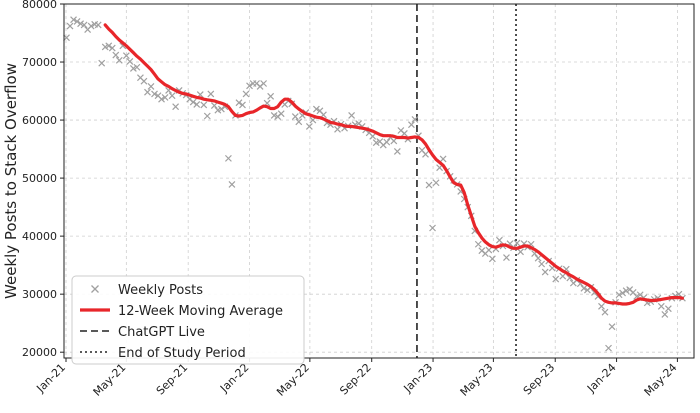 This screenshot has width=700, height=413. What do you see at coordinates (95, 289) in the screenshot?
I see `legend-swatch-weekly-posts` at bounding box center [95, 289].